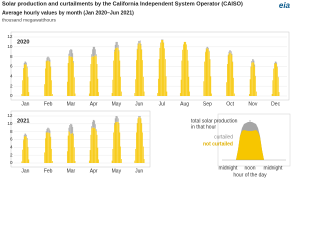  What do you see at coordinates (94, 171) in the screenshot?
I see `x-tick-label: Apr` at bounding box center [94, 171].